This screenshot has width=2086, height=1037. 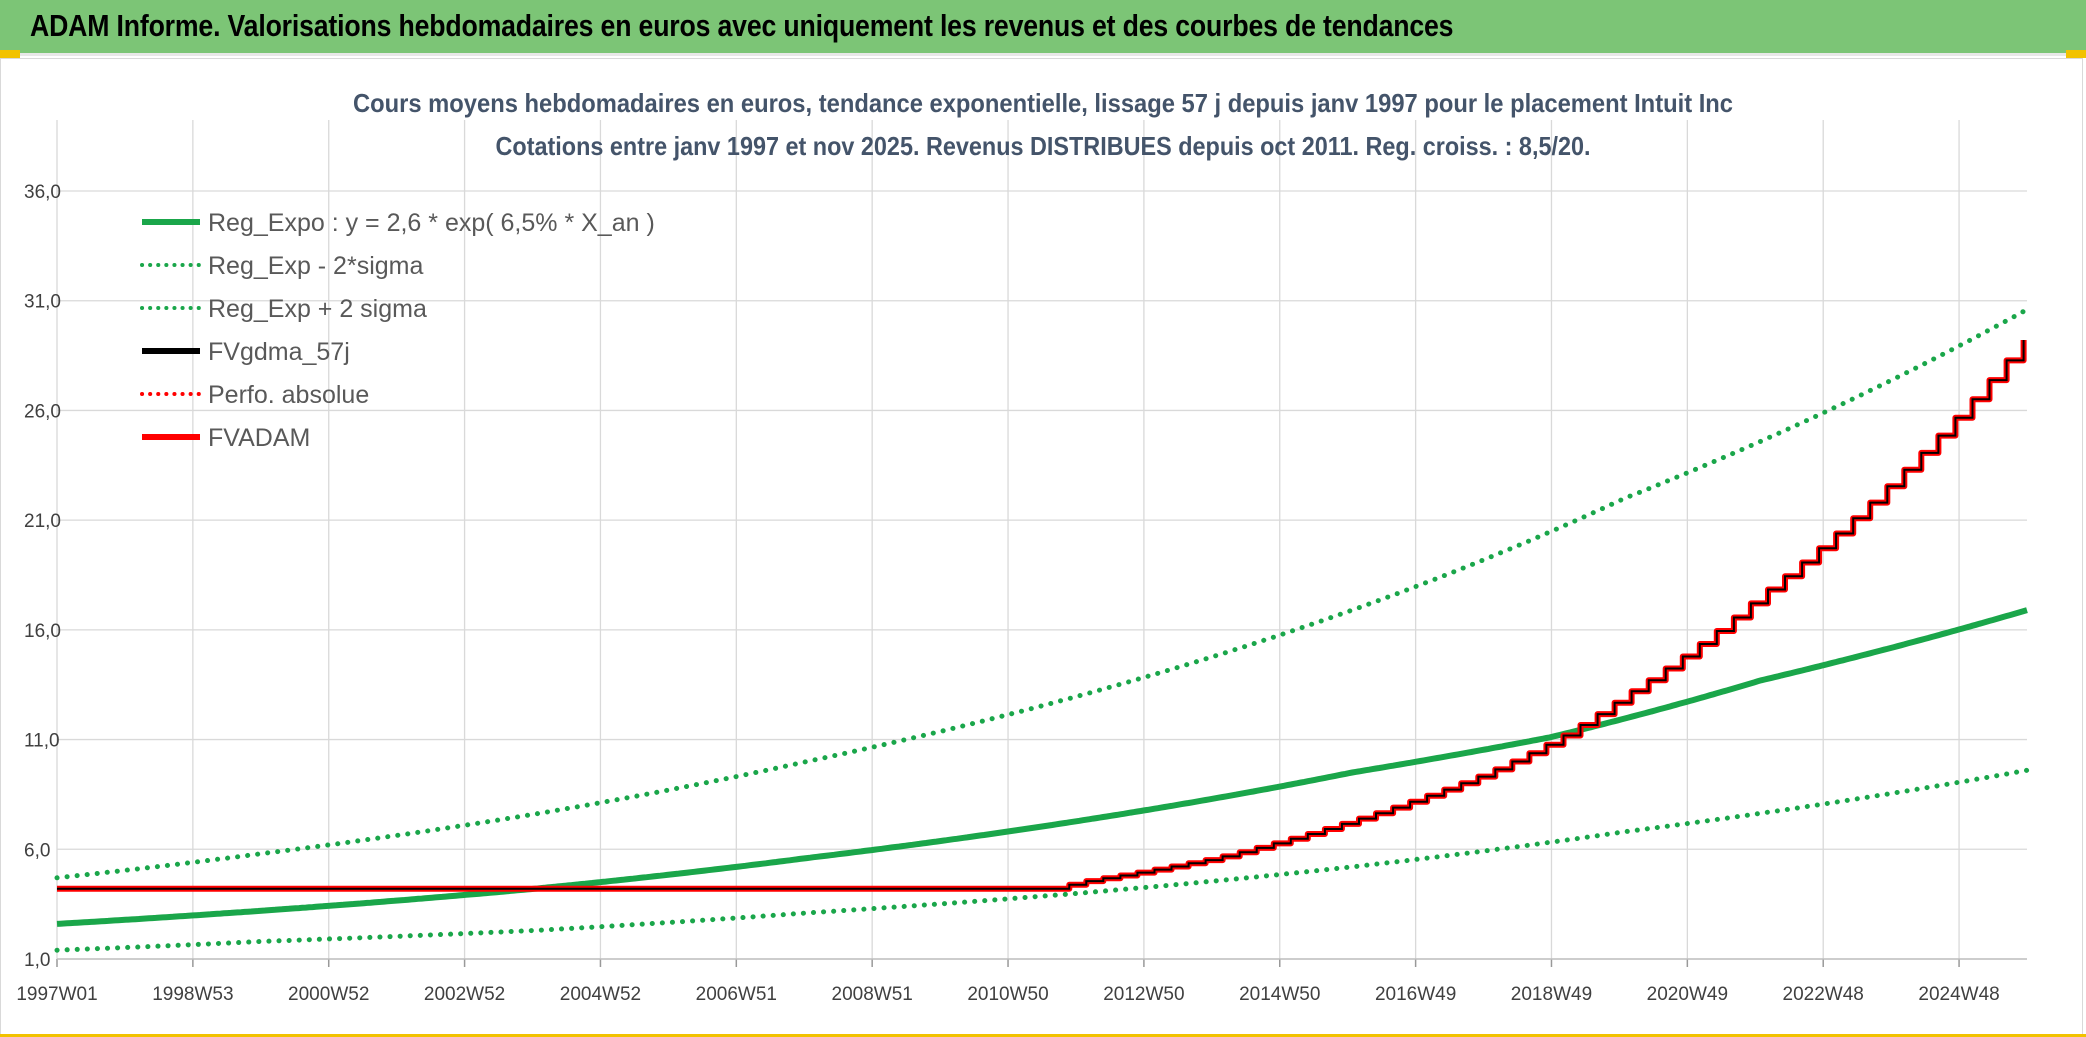 I want to click on x-tick-label: 2024W48, so click(x=1958, y=994).